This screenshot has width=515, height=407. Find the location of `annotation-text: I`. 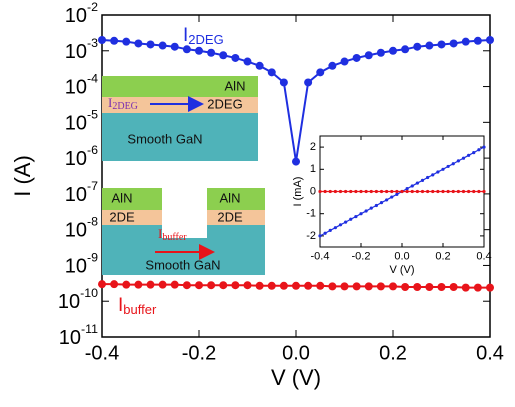

annotation-text: I is located at coordinates (185, 35).